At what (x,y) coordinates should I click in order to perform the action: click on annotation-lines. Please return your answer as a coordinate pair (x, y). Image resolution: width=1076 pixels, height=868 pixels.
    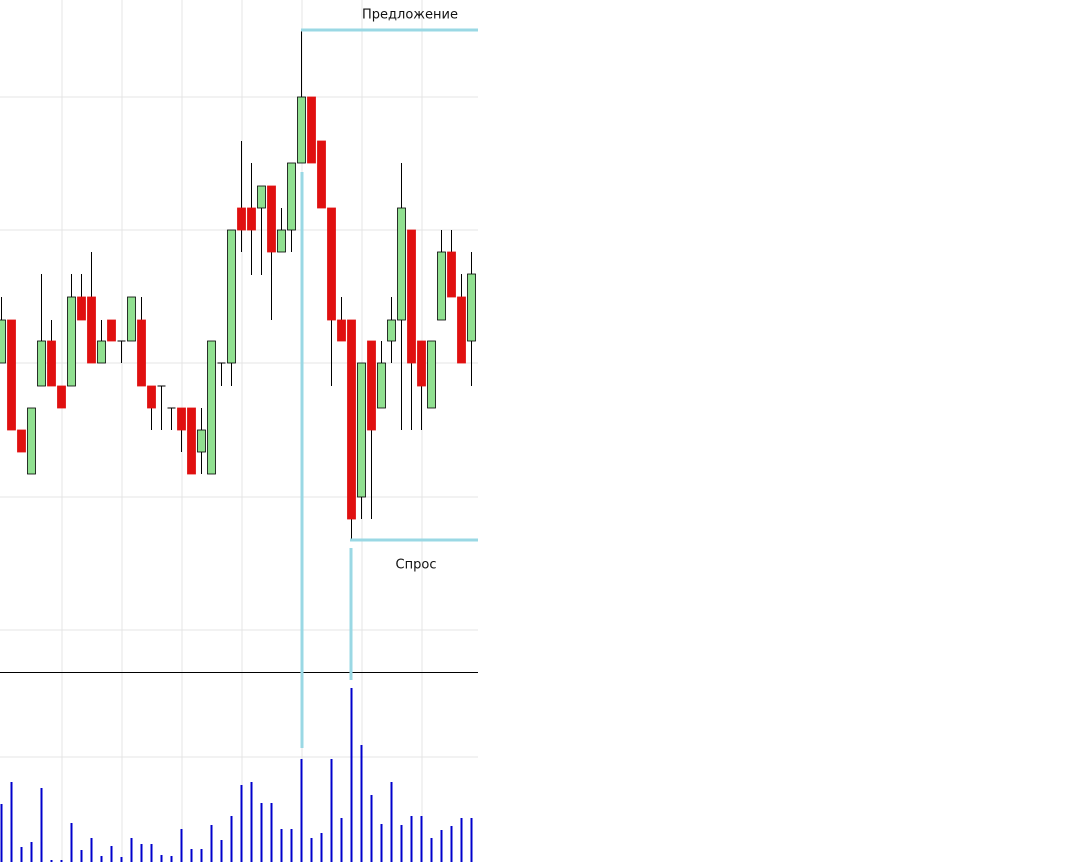
    Looking at the image, I should click on (389, 388).